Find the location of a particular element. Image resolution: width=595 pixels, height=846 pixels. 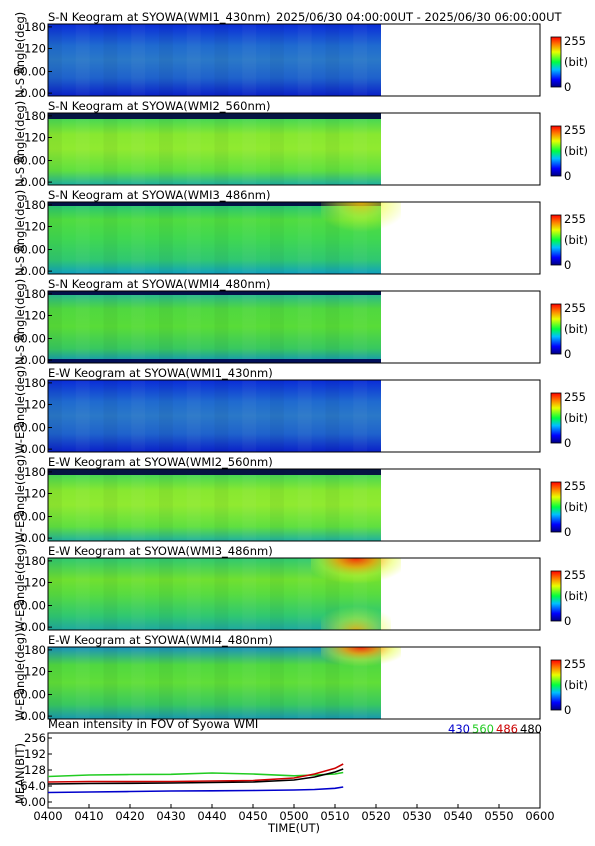

panel-title: E-W Keogram at SYOWA(WMI2_560nm) is located at coordinates (160, 462).